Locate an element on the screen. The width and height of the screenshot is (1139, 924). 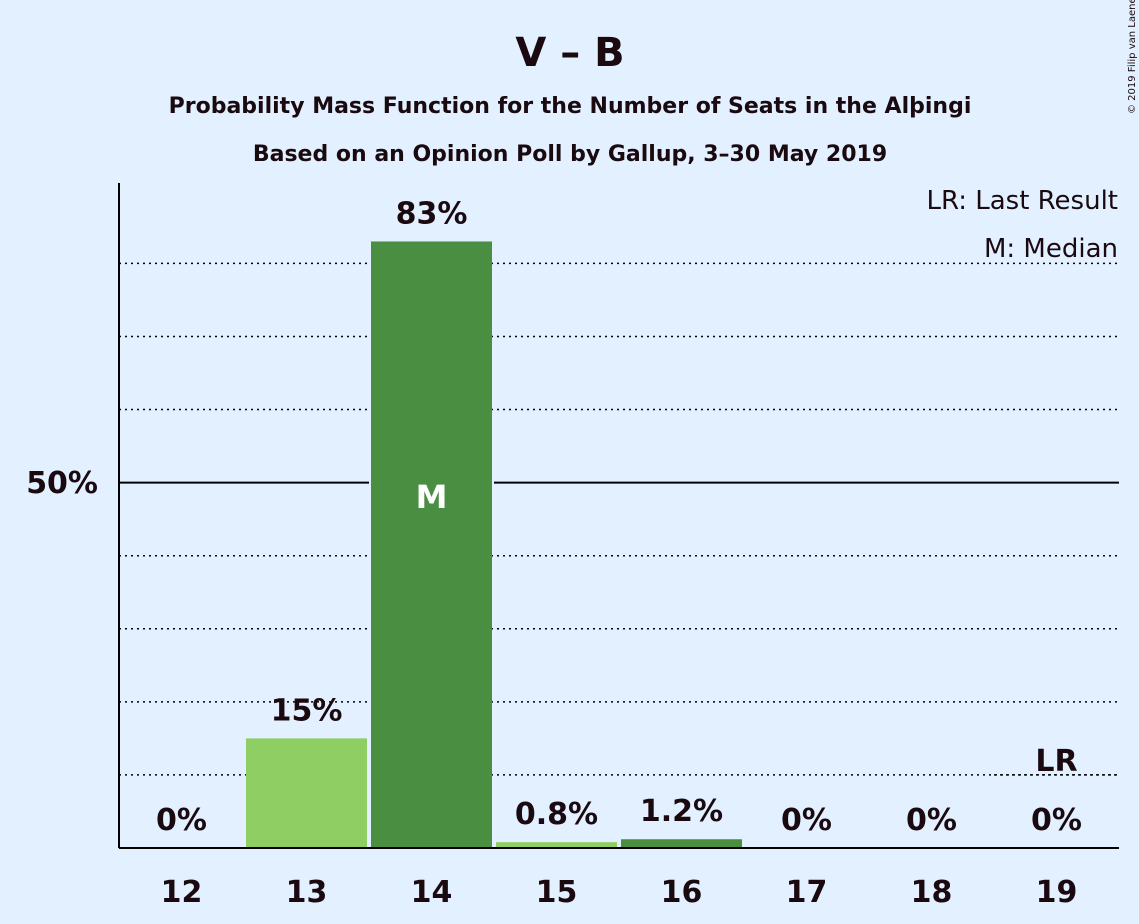
data-label-18: 0% is located at coordinates (931, 820).